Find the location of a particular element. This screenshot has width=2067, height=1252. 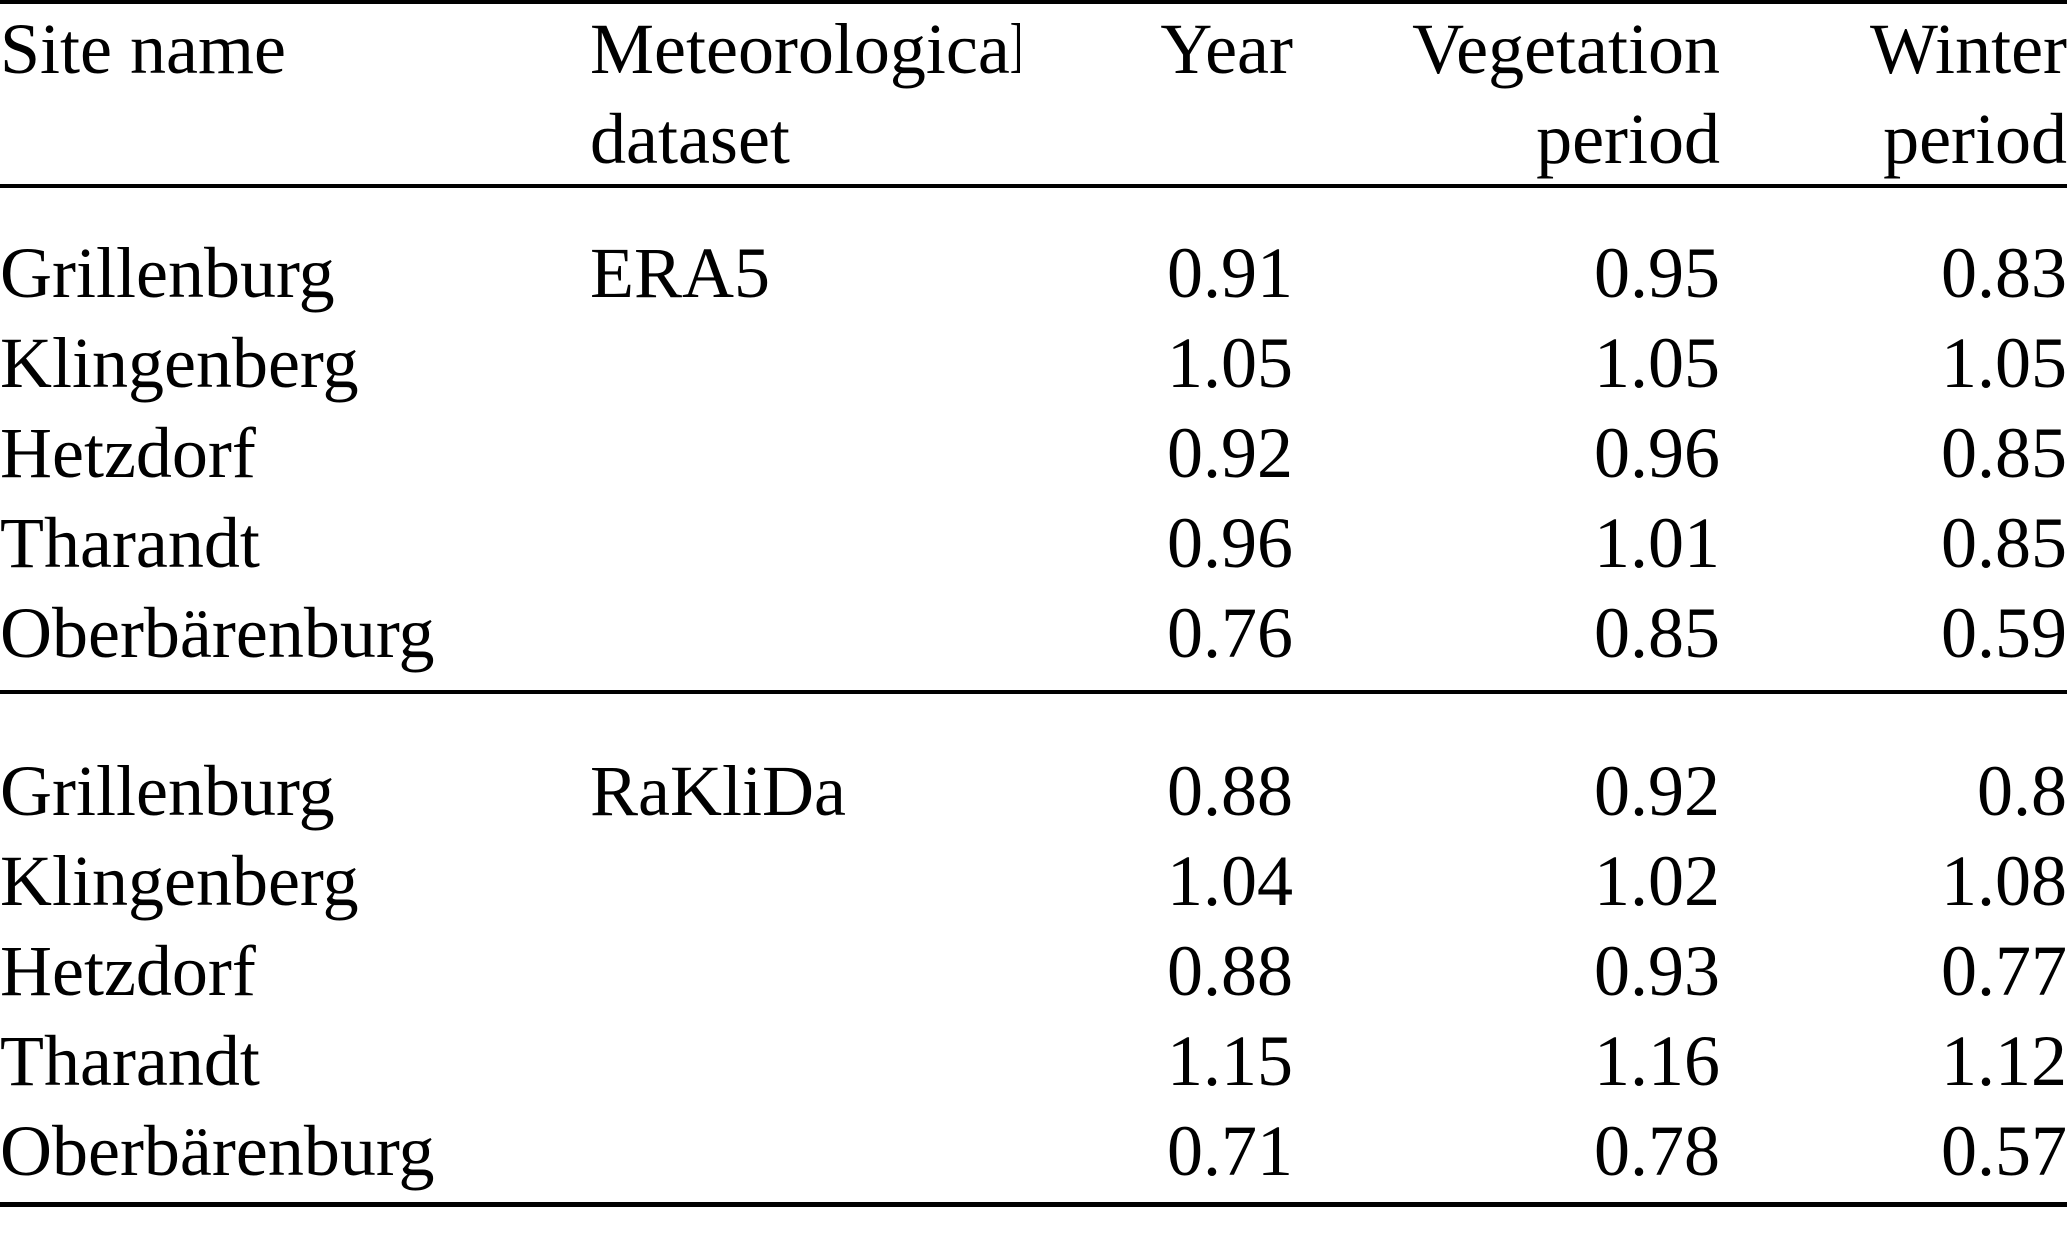

year-cell: 1.05 is located at coordinates (1230, 363).